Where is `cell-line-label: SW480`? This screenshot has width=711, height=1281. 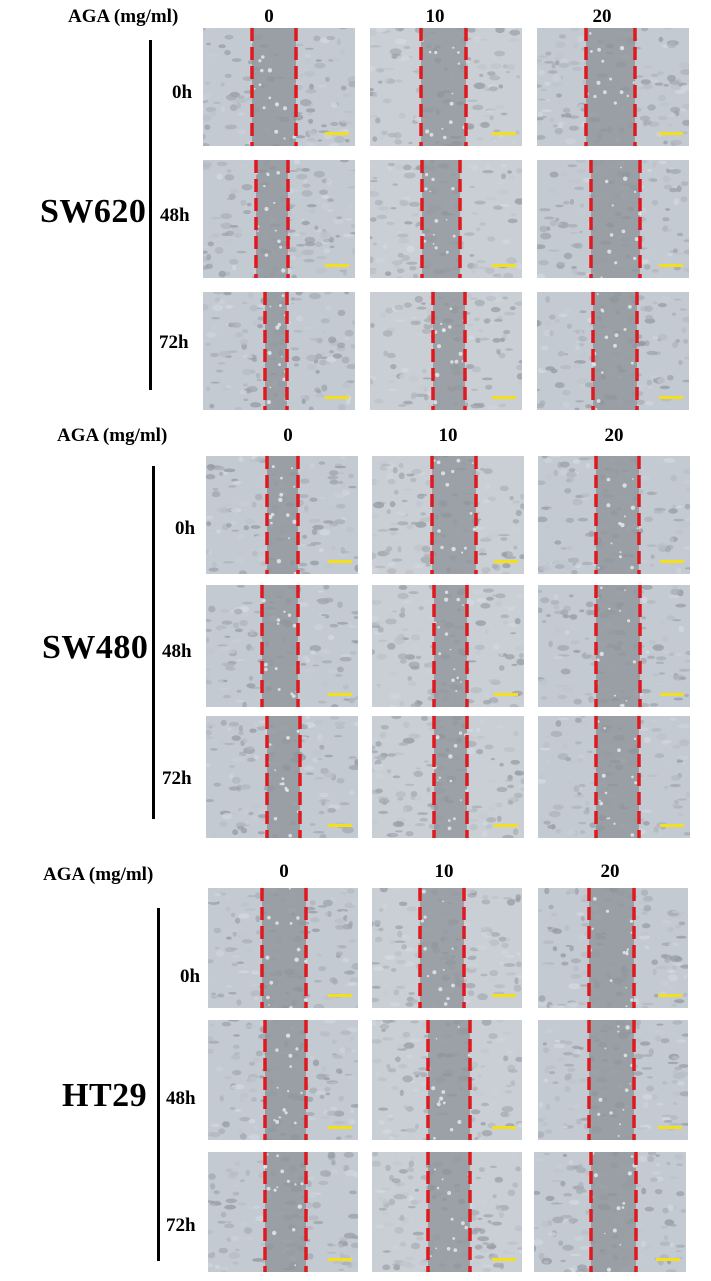
cell-line-label: SW480 is located at coordinates (95, 647).